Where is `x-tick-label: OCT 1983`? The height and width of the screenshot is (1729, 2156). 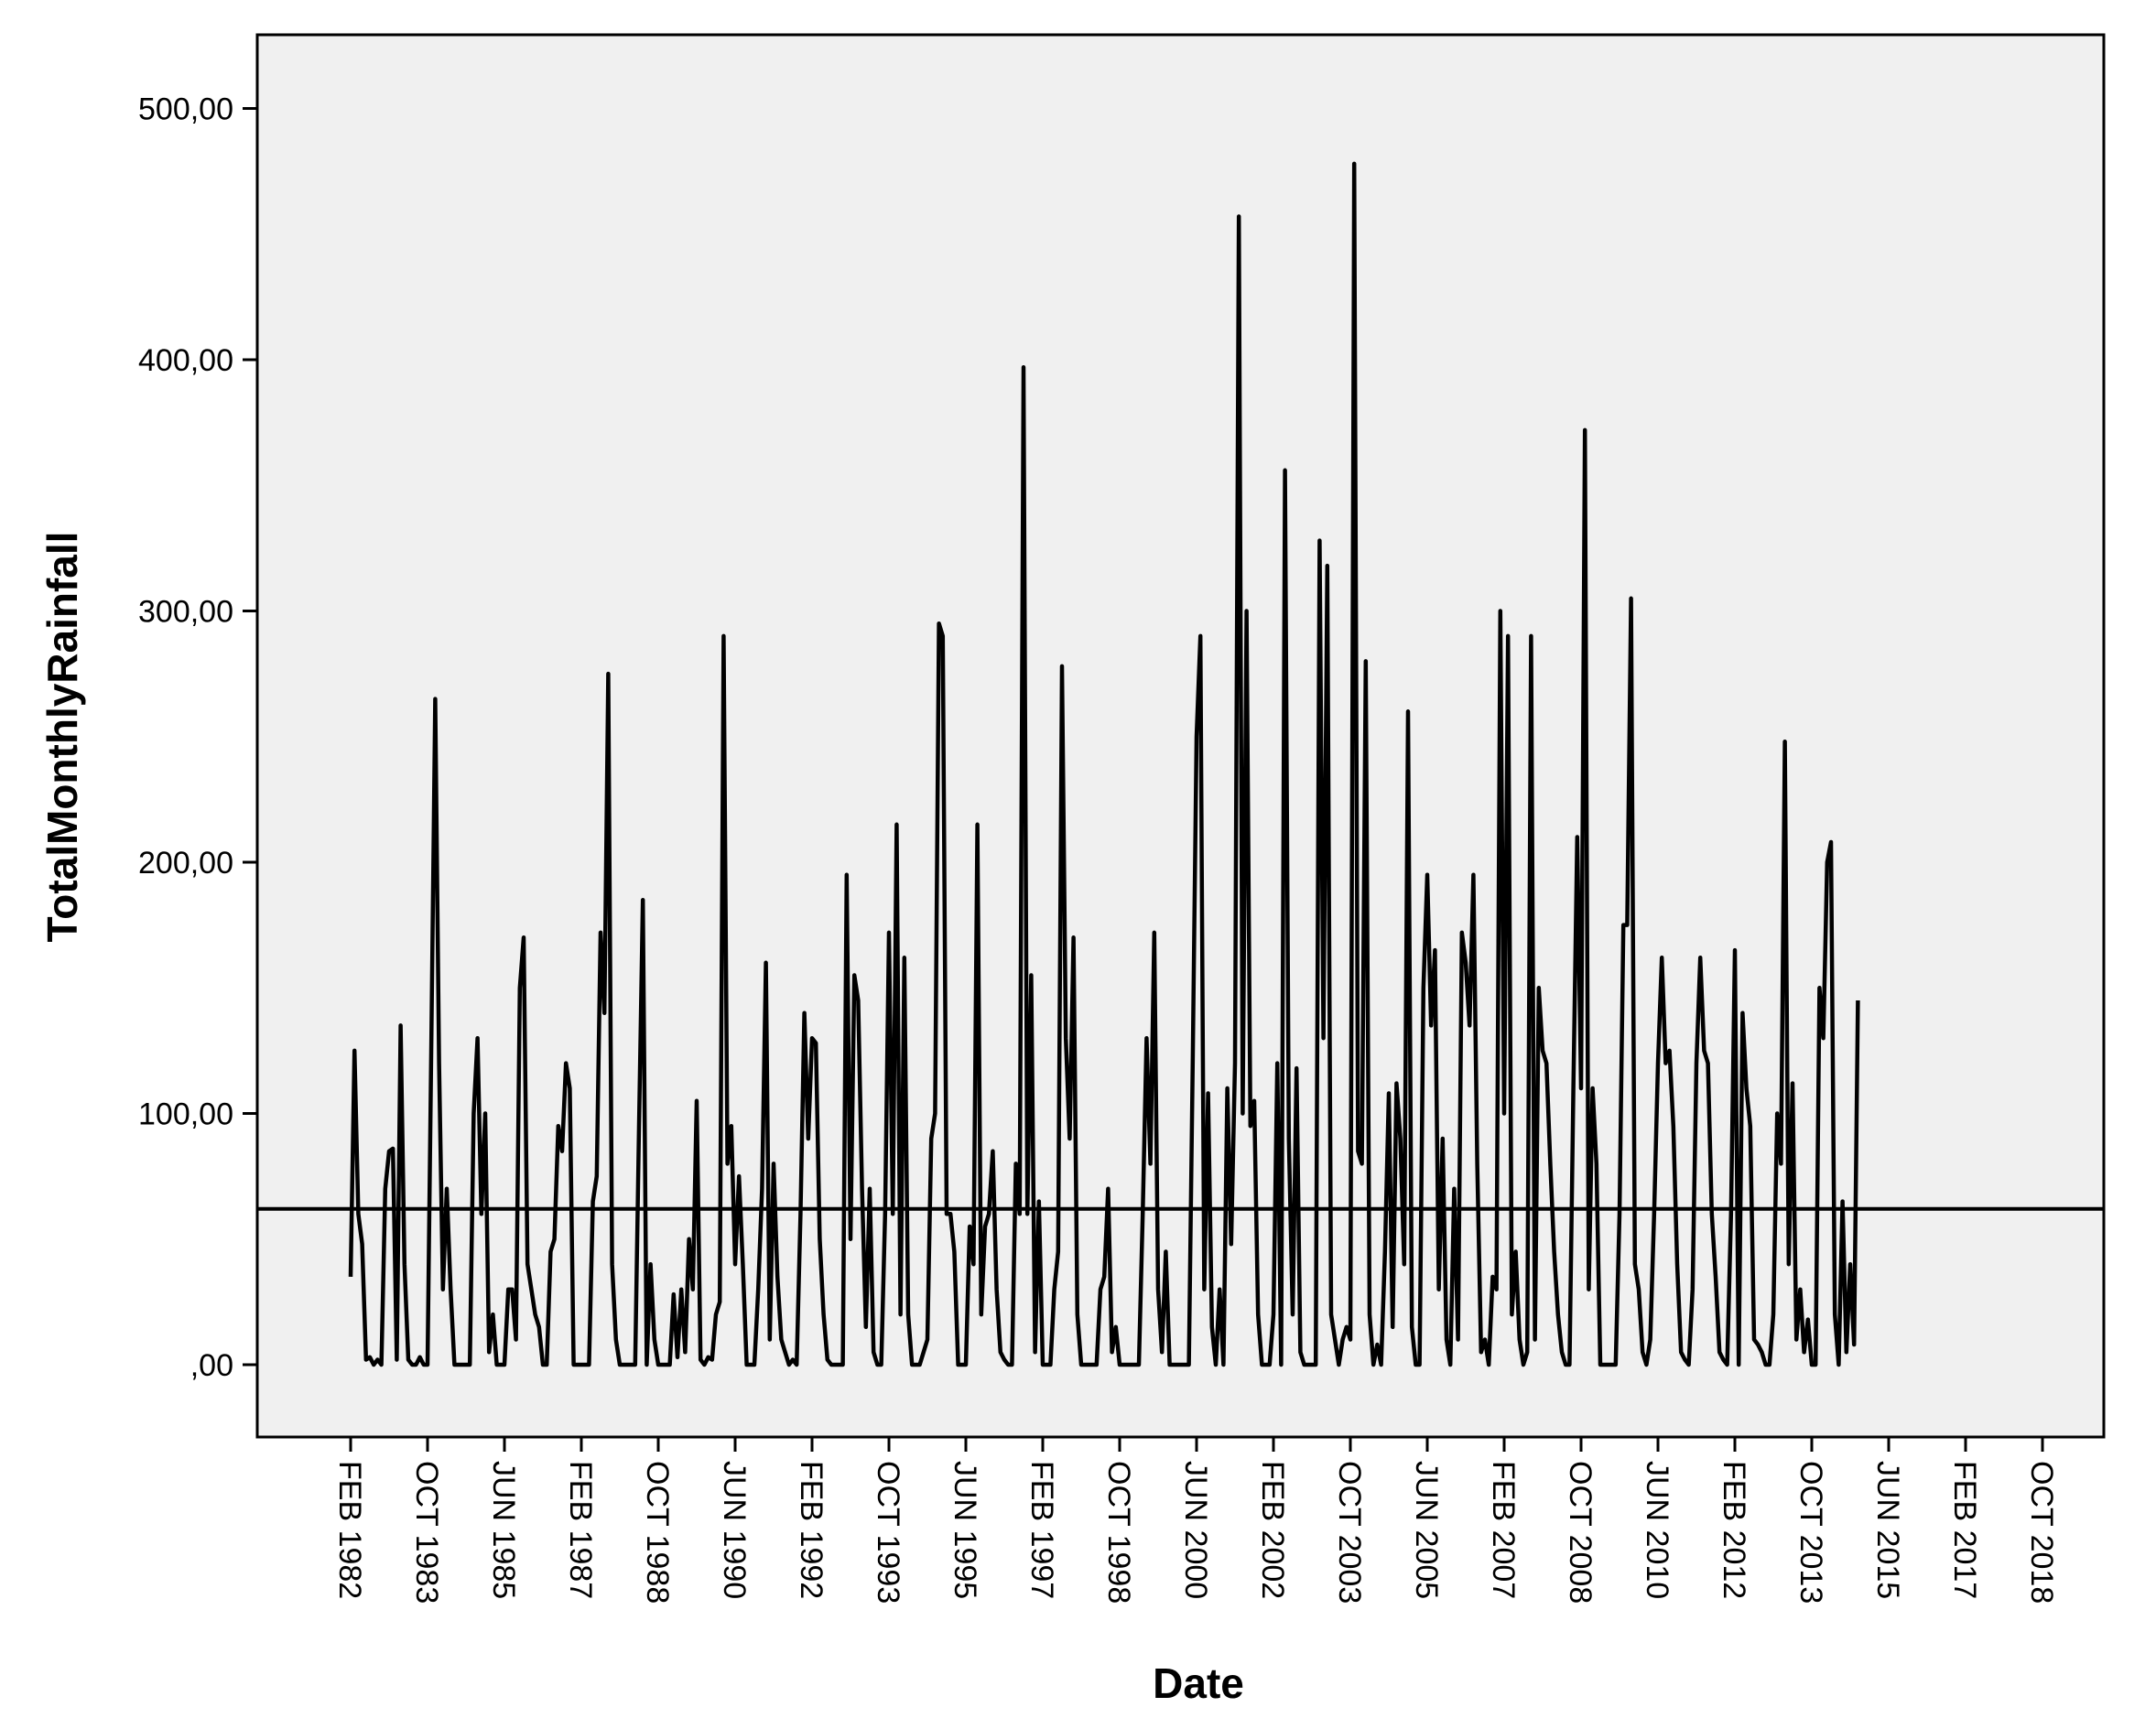
x-tick-label: OCT 1983 is located at coordinates (427, 1532).